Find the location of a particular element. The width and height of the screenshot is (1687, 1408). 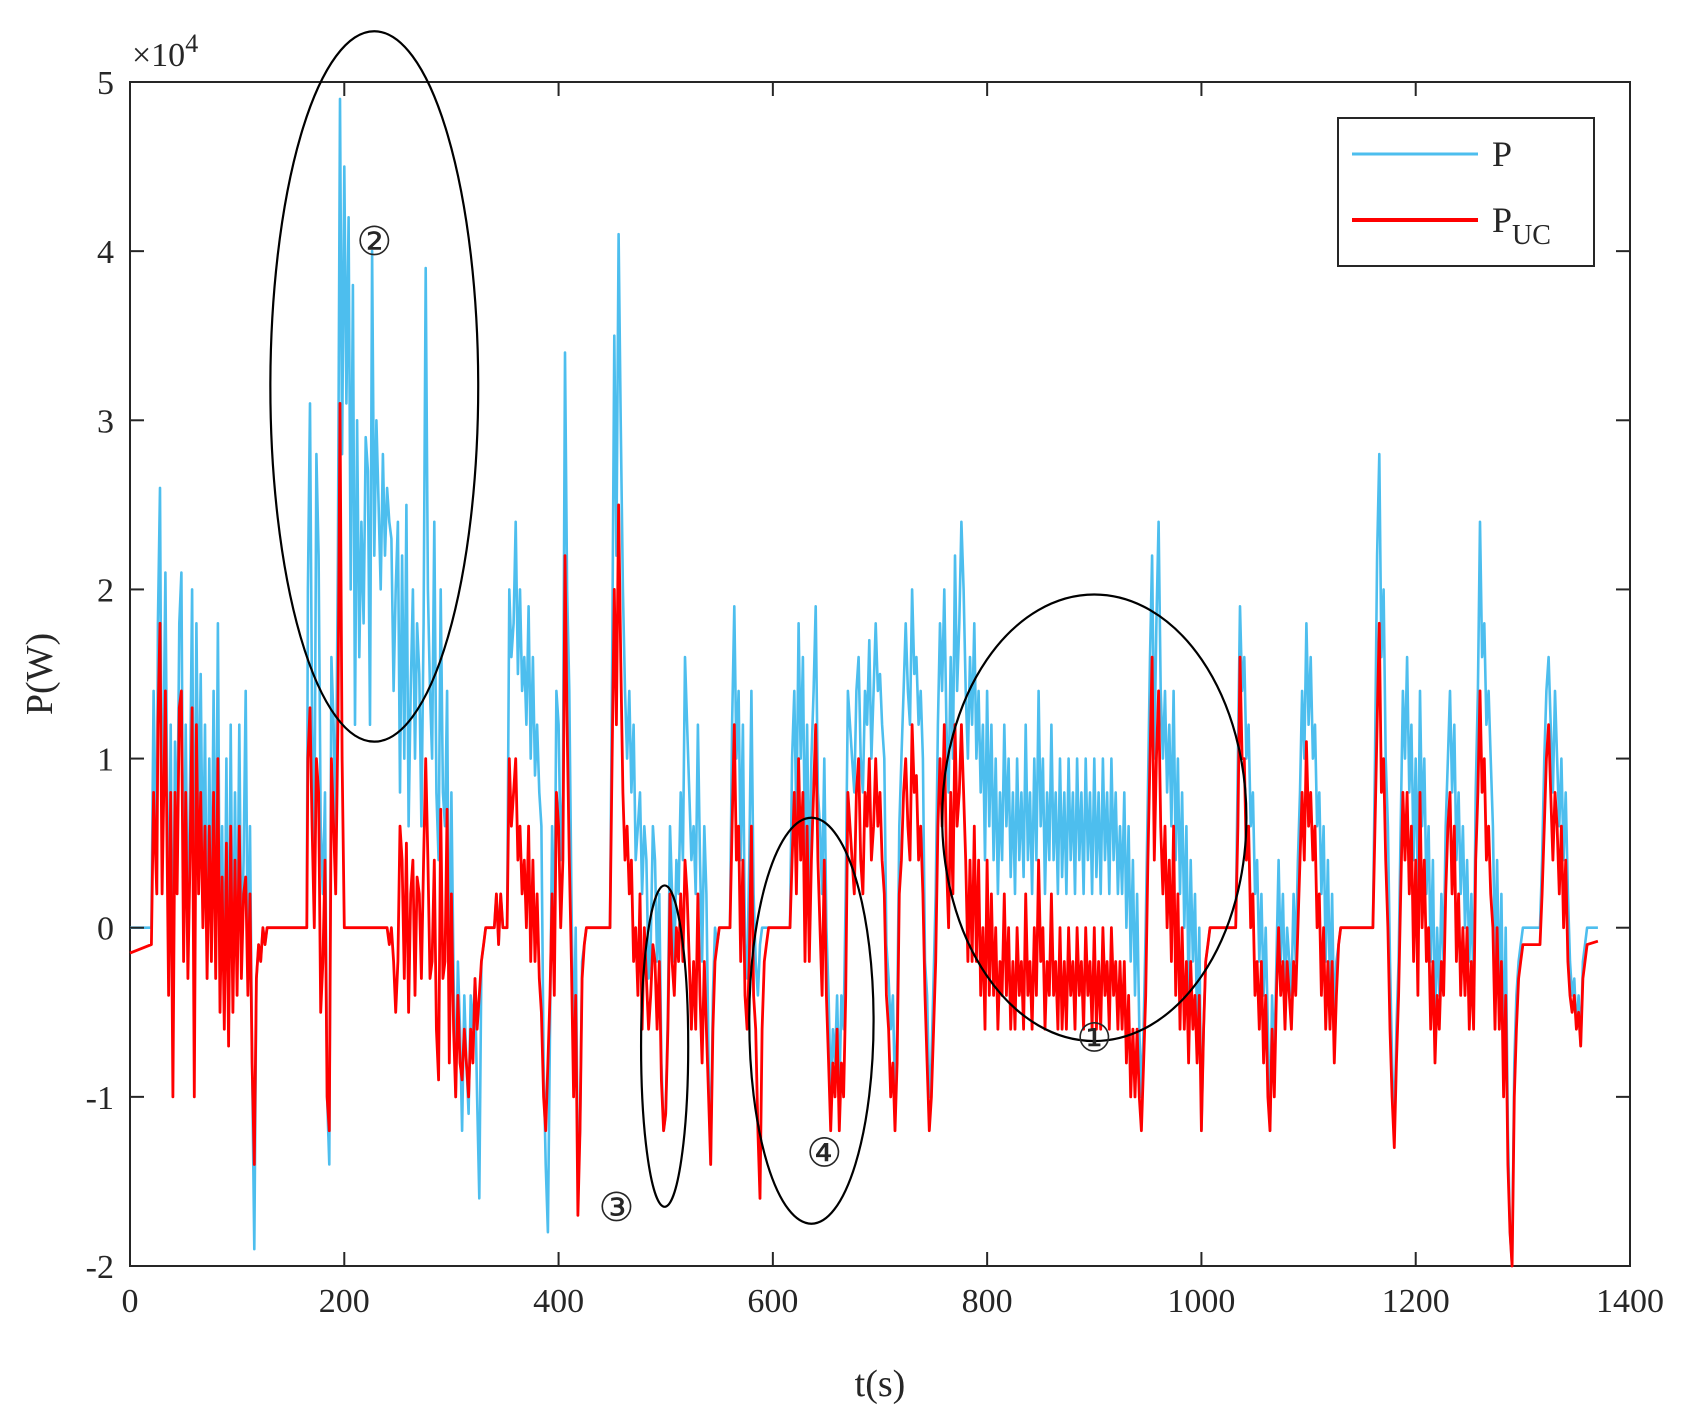

y-tick-label: 0 is located at coordinates (105, 929).